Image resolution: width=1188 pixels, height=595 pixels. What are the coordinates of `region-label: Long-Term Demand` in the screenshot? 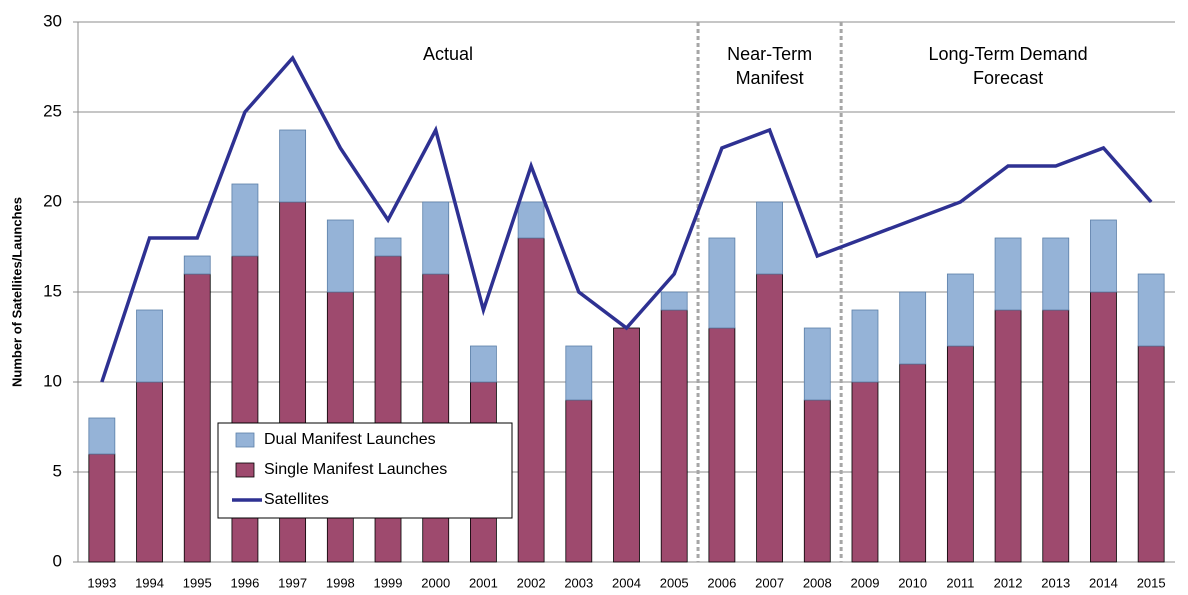 It's located at (1008, 54).